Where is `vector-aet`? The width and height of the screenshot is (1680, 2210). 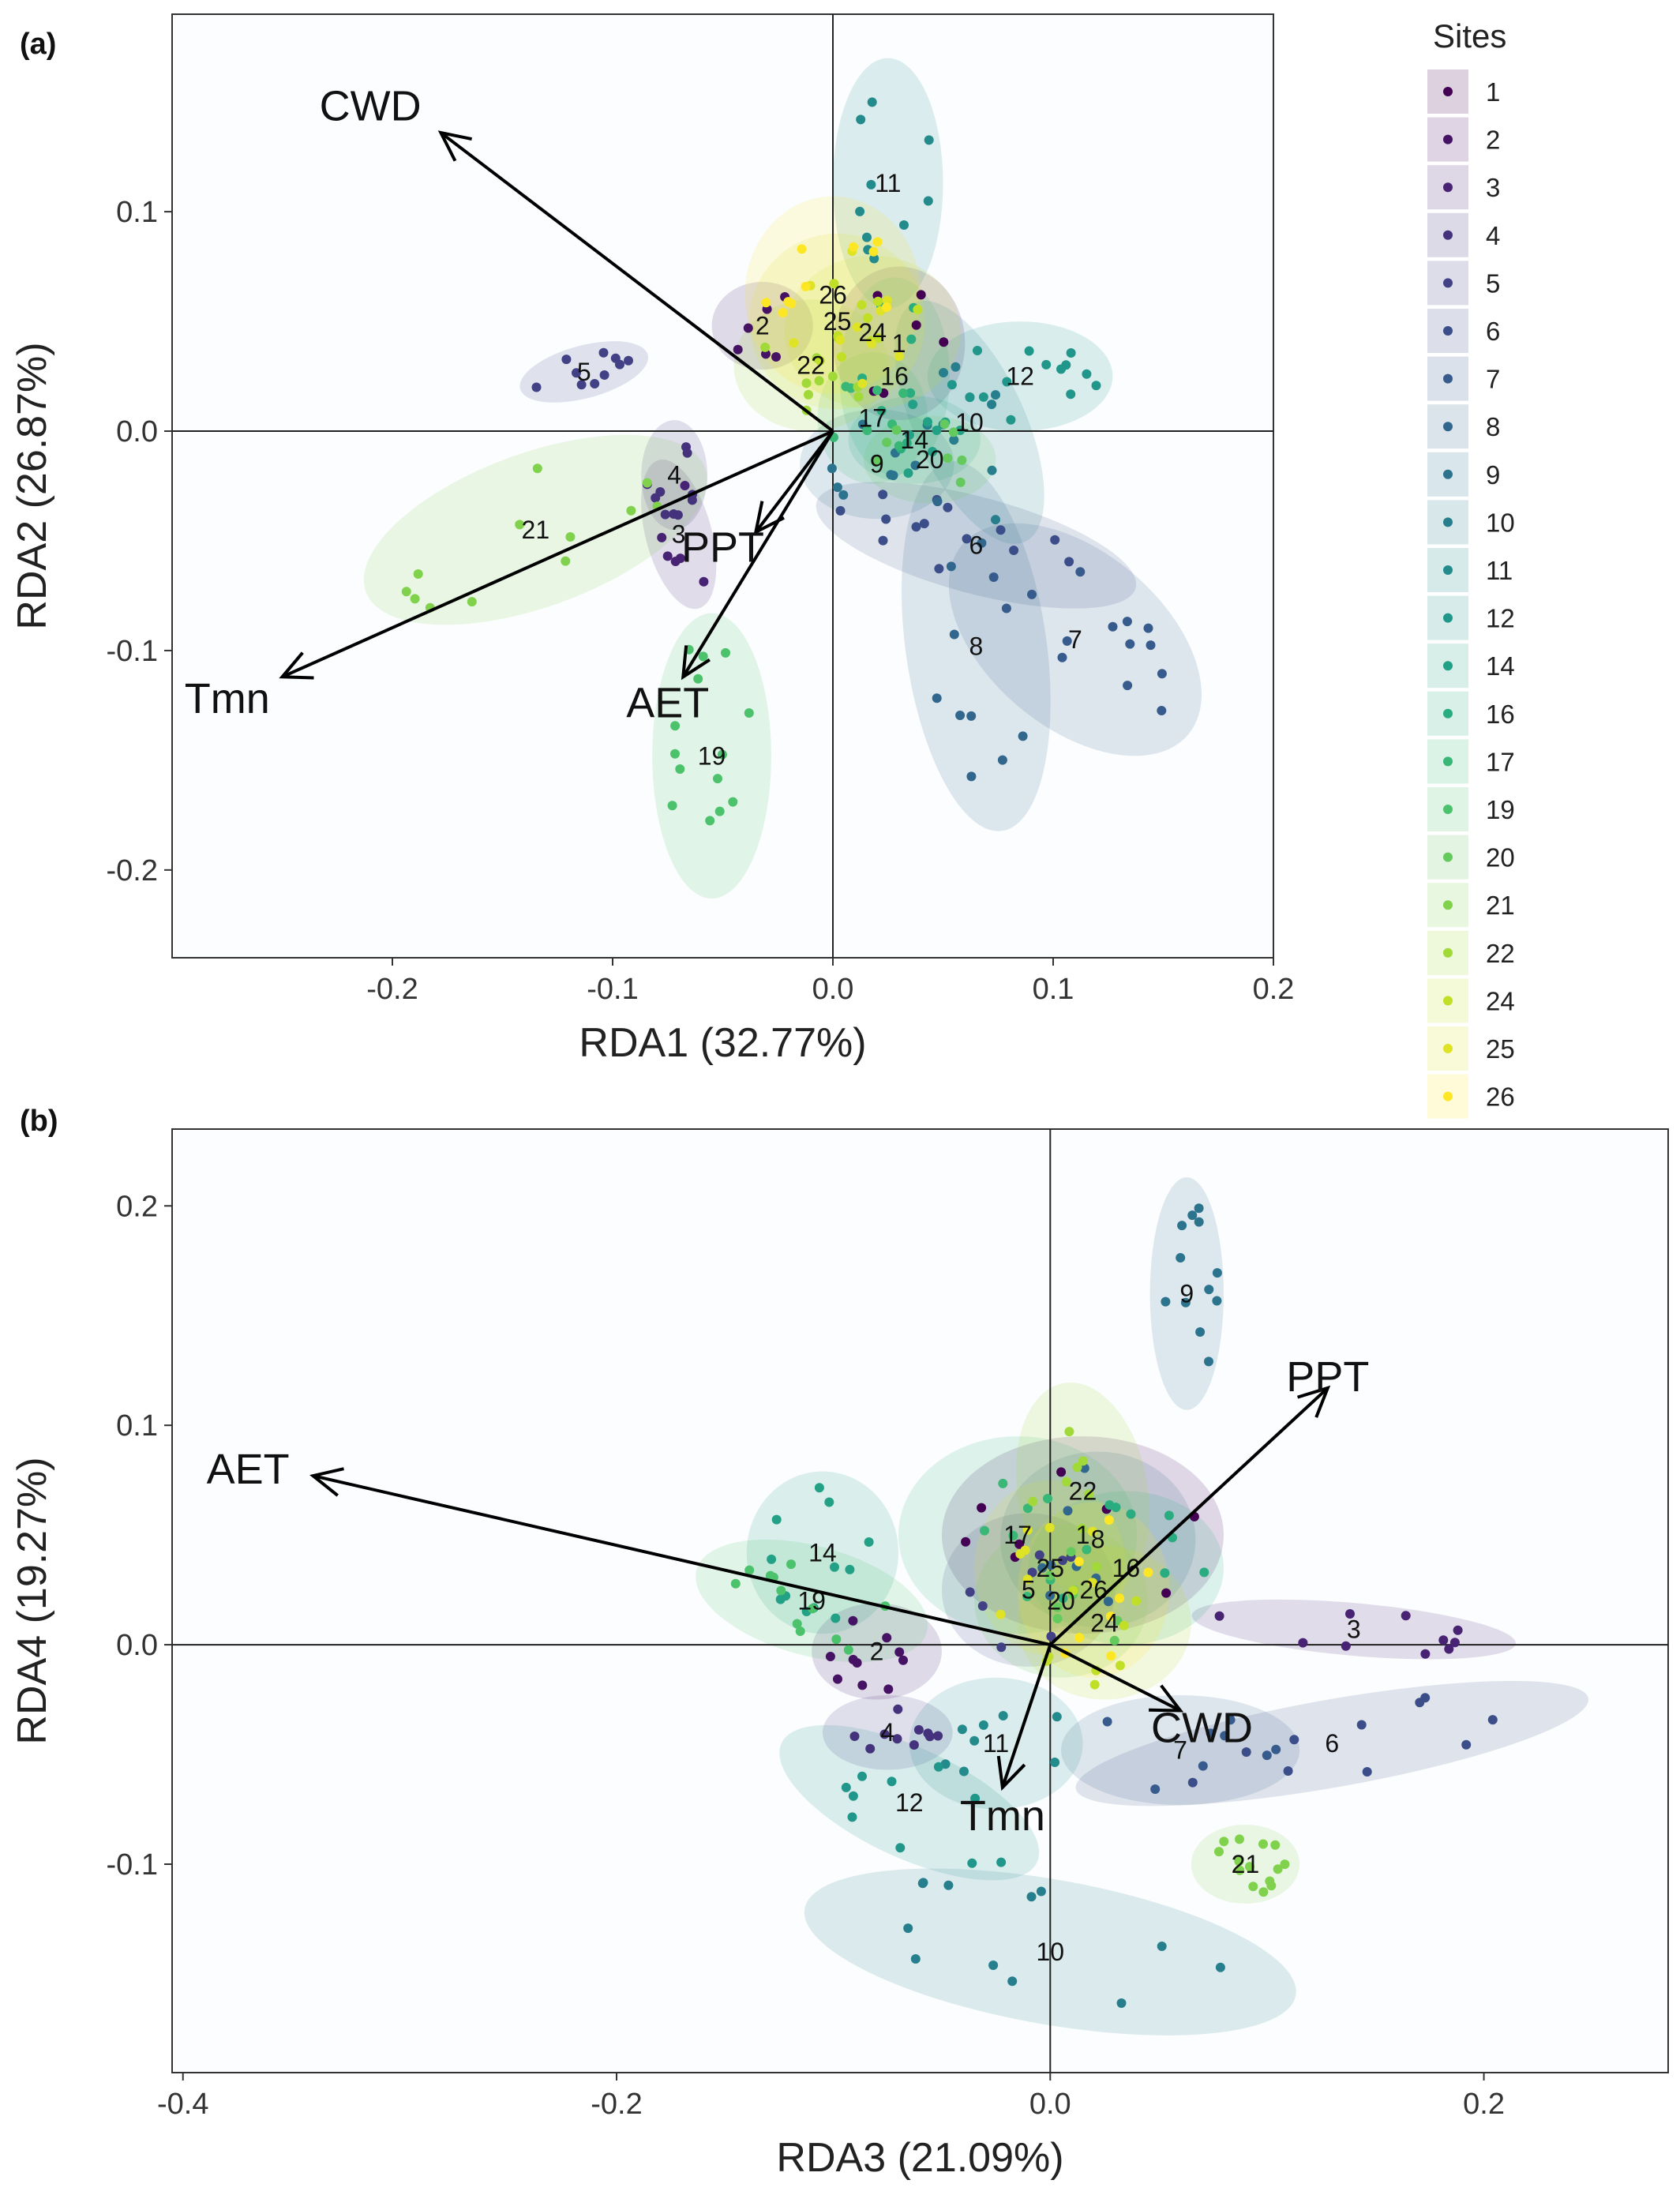 vector-aet is located at coordinates (757, 554).